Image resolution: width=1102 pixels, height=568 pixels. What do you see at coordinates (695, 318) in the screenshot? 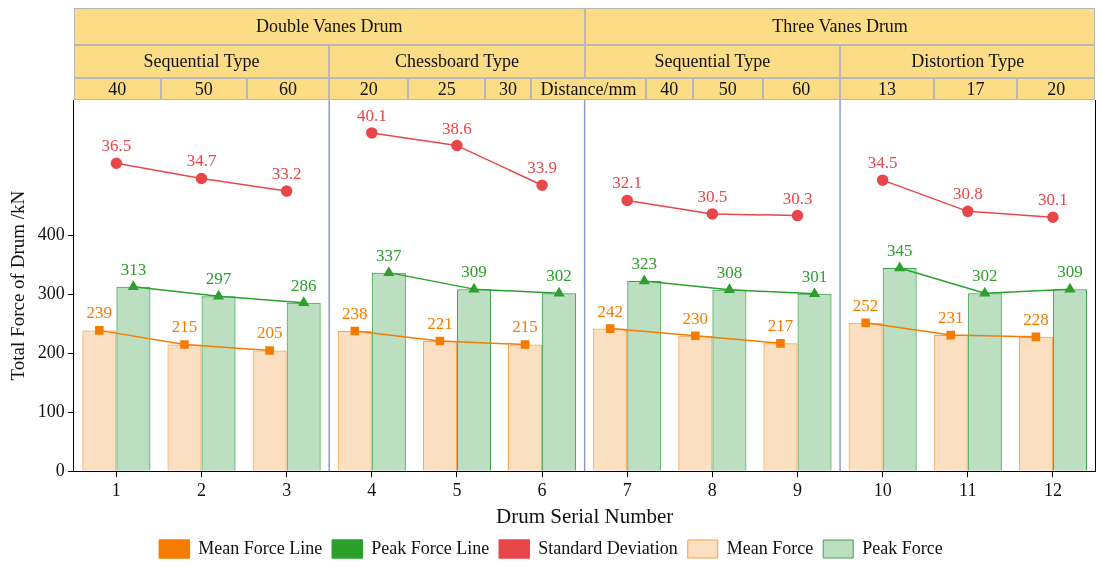
I see `data-label: 230` at bounding box center [695, 318].